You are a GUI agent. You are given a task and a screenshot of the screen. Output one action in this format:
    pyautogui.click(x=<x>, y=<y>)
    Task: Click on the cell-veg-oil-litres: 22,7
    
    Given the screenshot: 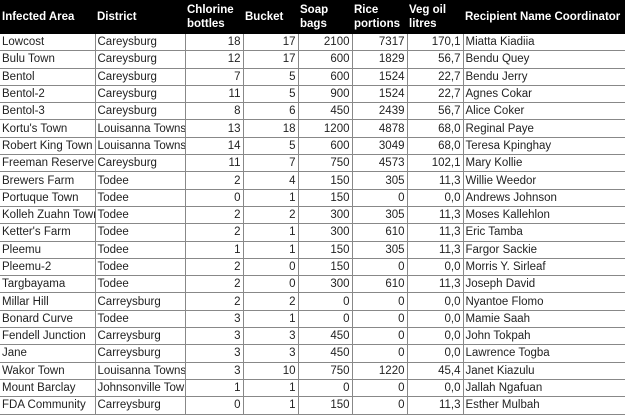 What is the action you would take?
    pyautogui.click(x=435, y=77)
    